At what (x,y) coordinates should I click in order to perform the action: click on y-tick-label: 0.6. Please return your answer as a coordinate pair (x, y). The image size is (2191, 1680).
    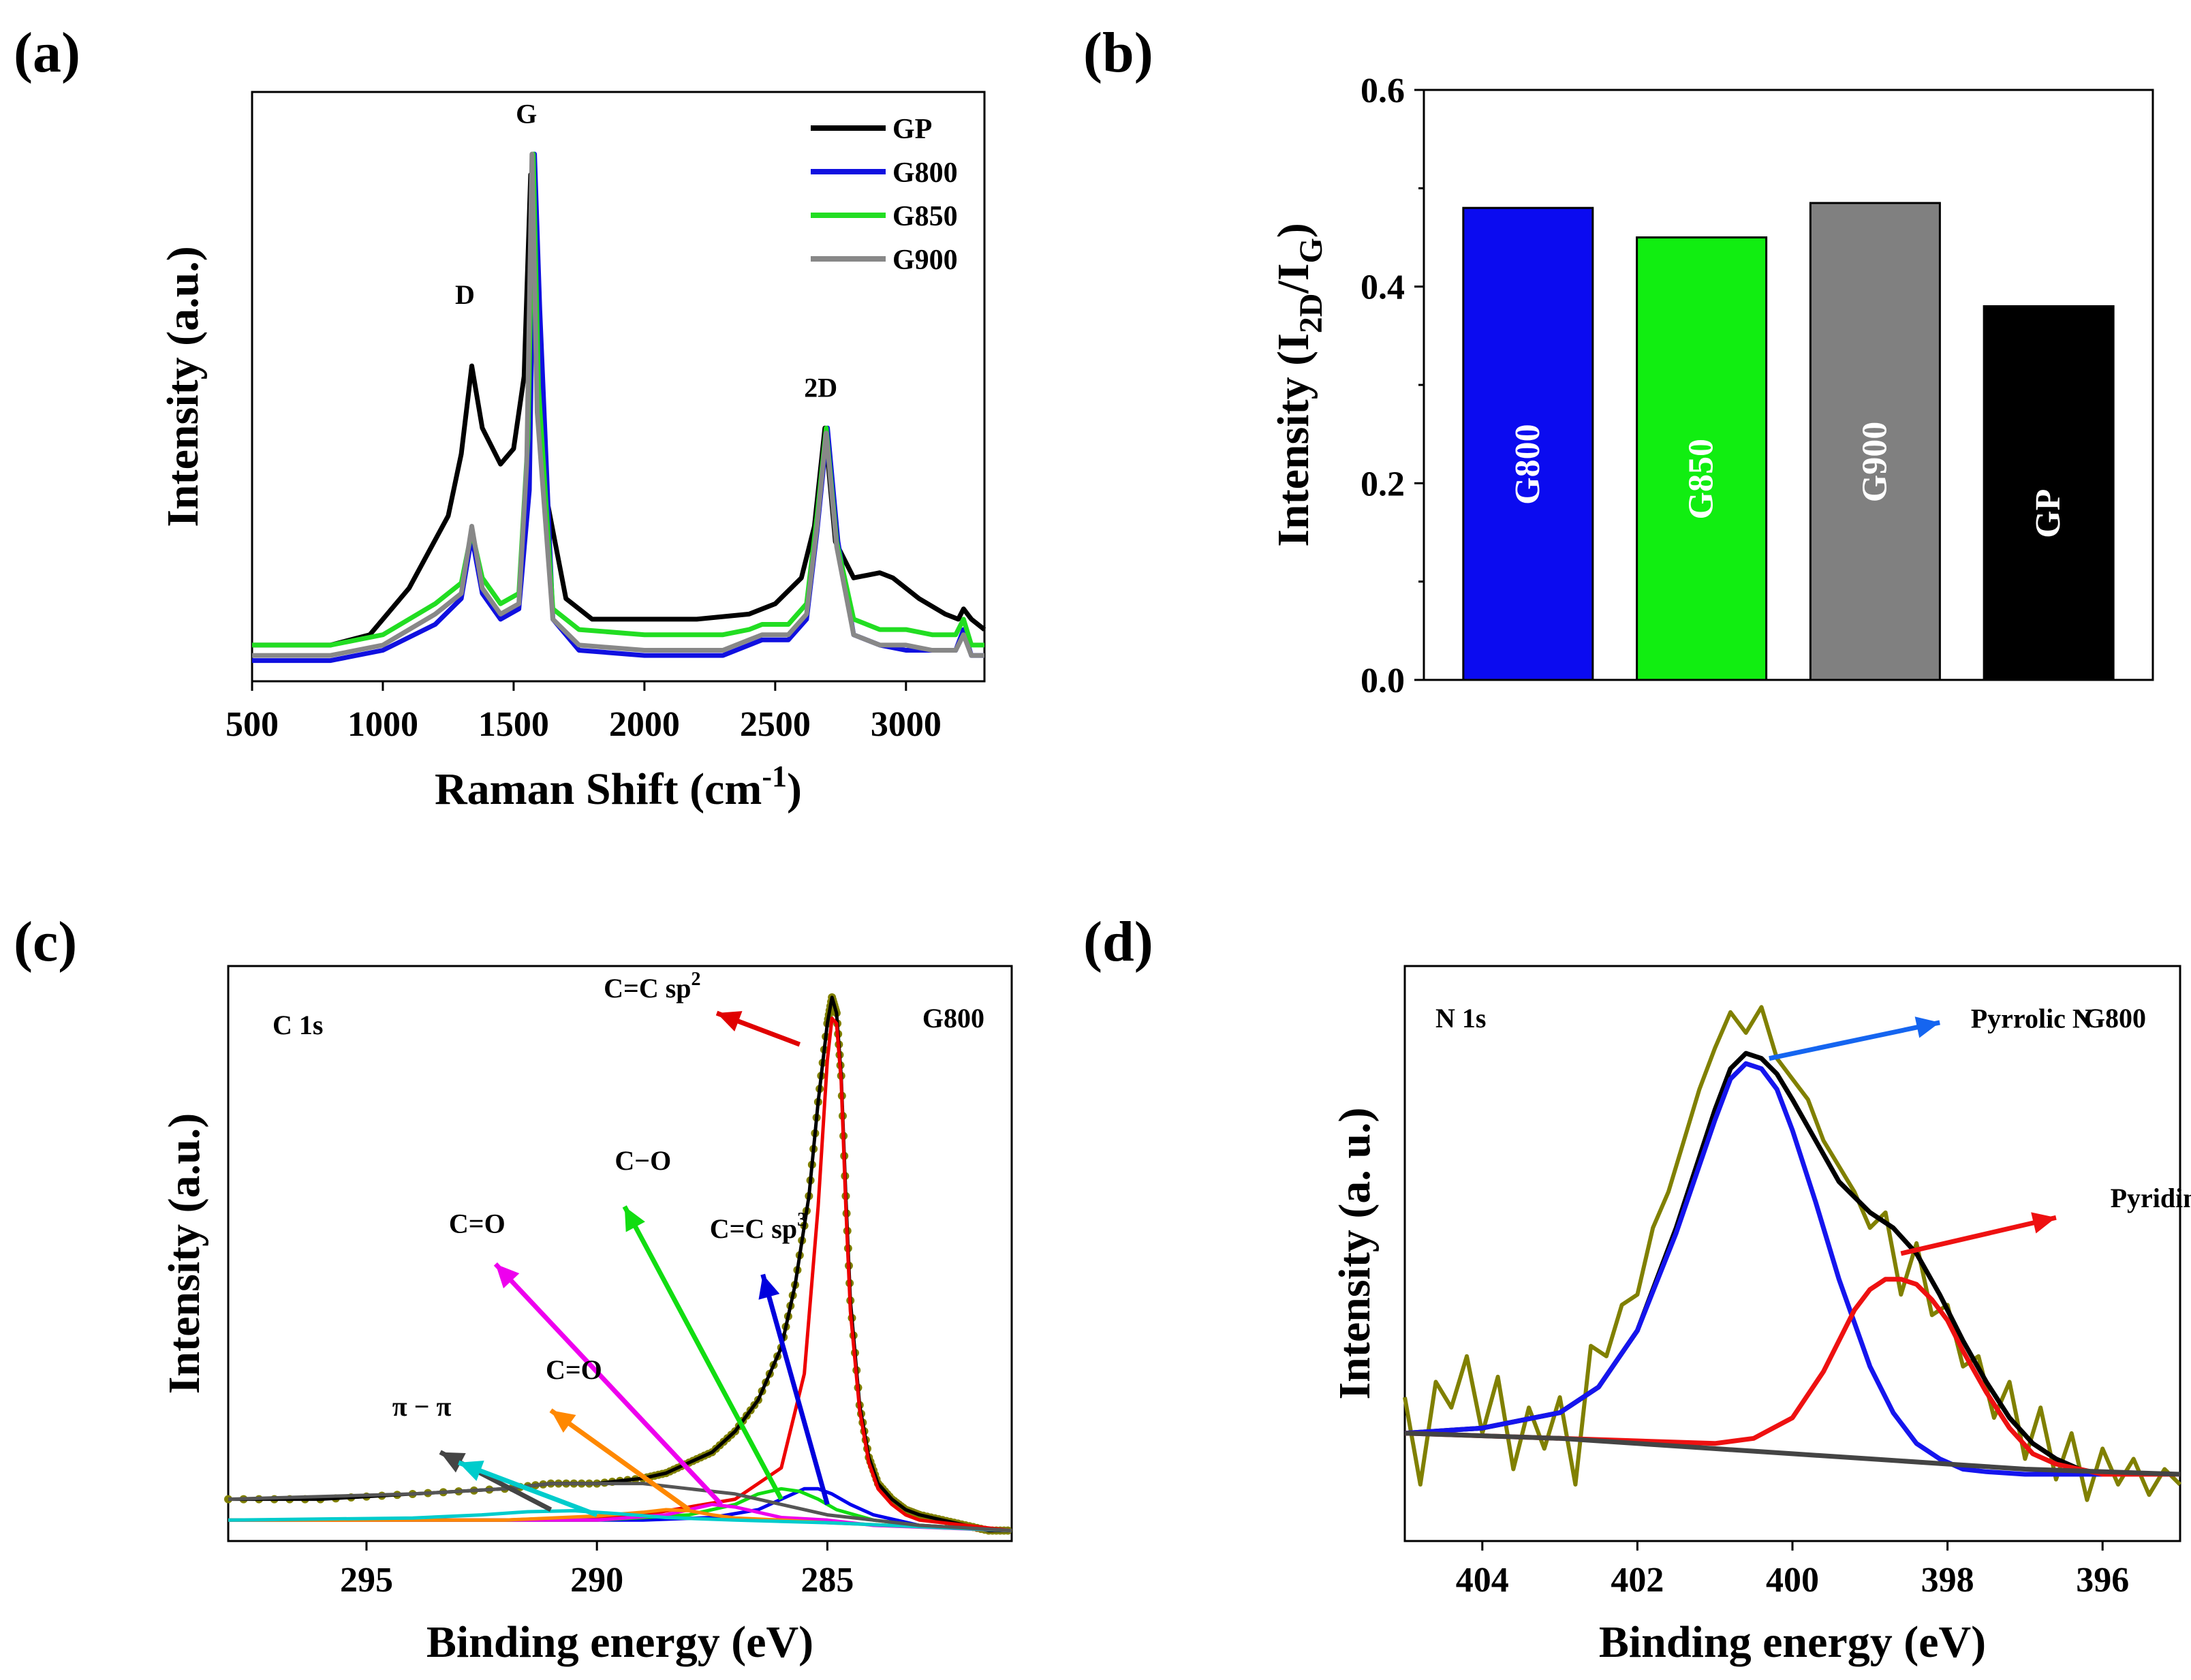
    Looking at the image, I should click on (1383, 91).